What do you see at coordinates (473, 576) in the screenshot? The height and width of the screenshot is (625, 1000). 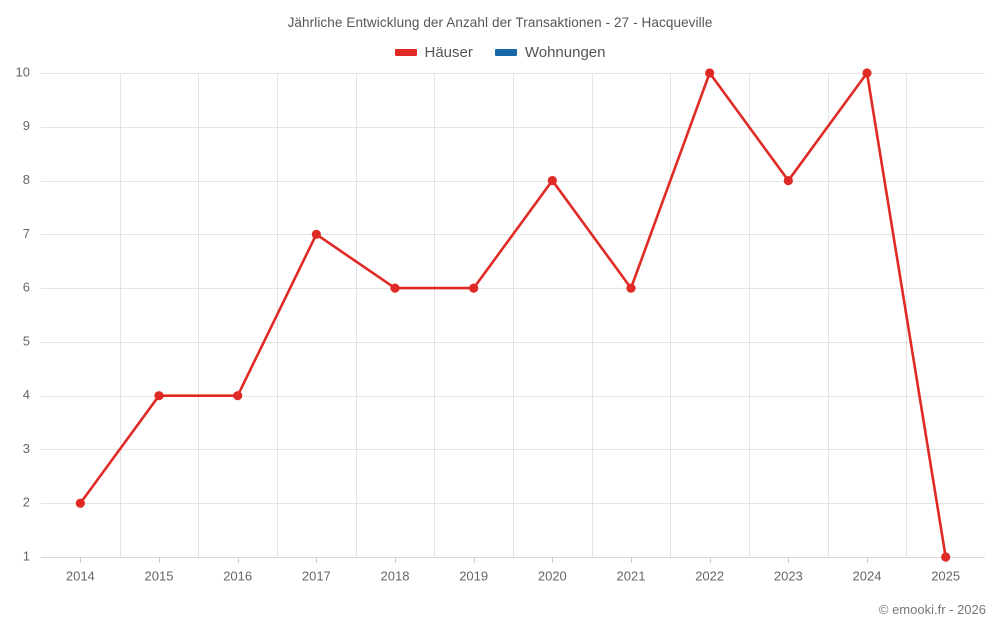 I see `x-tick-label: 2019` at bounding box center [473, 576].